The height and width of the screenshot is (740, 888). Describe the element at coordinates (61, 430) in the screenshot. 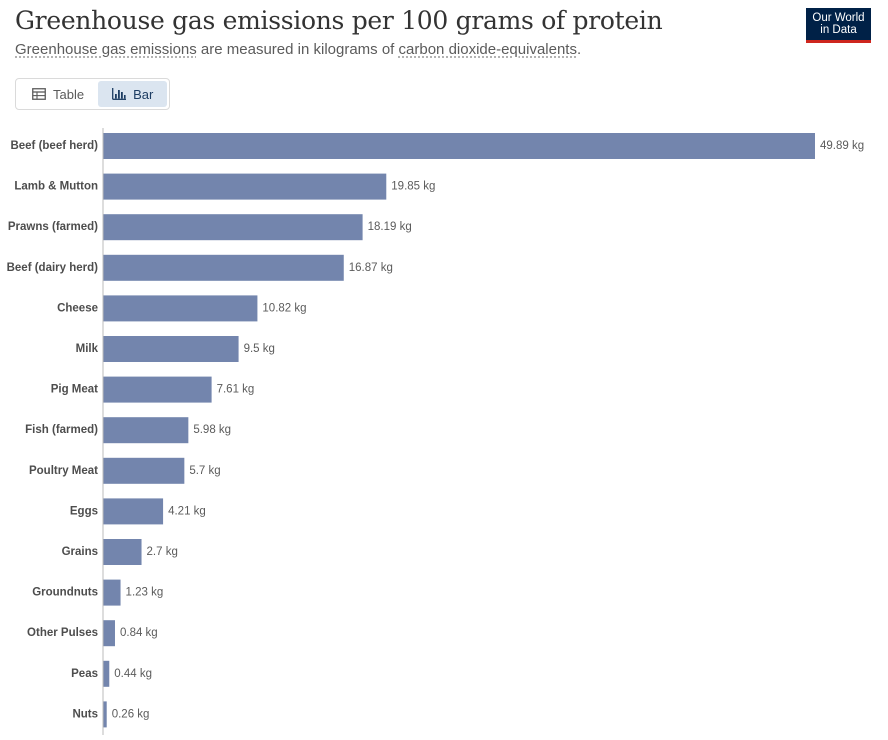

I see `category-label: Fish (farmed)` at that location.